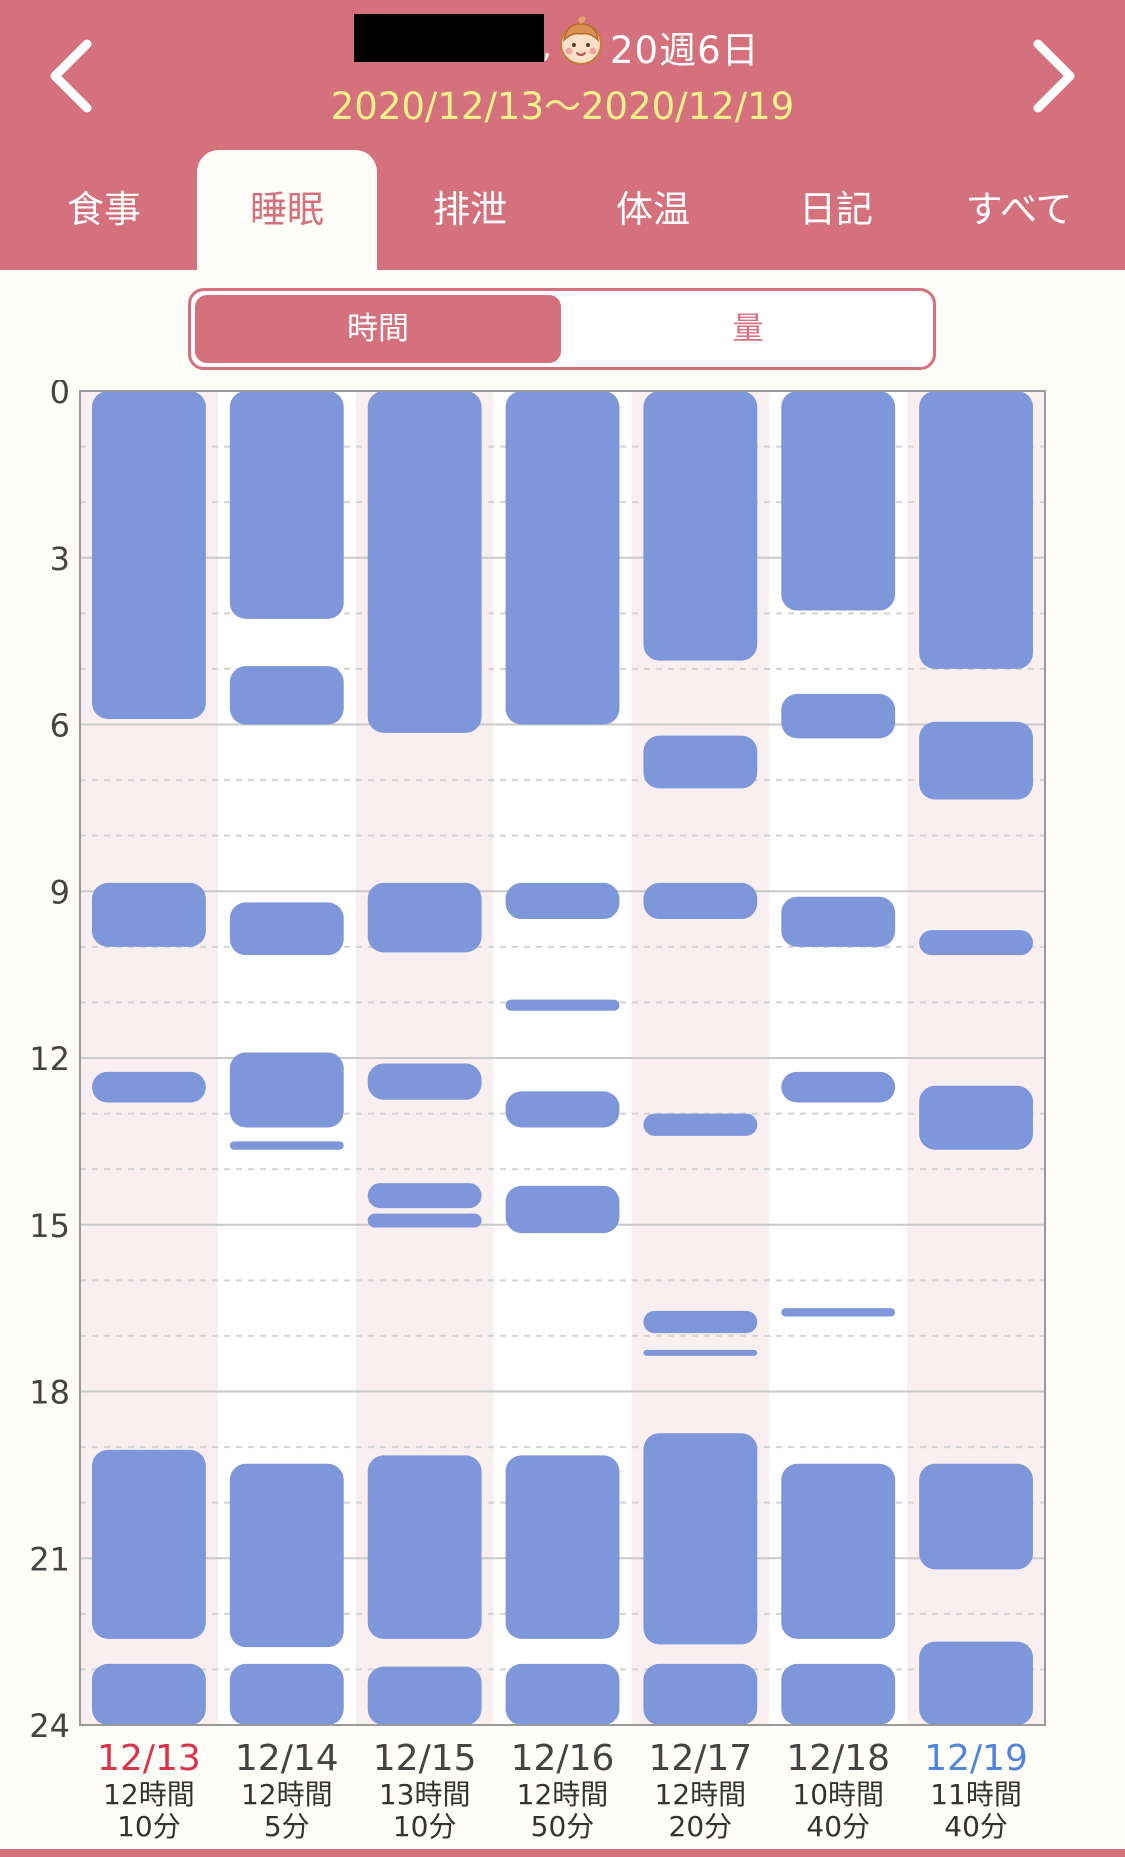 This screenshot has height=1857, width=1125. Describe the element at coordinates (287, 210) in the screenshot. I see `tab-sleep: 睡眠` at that location.